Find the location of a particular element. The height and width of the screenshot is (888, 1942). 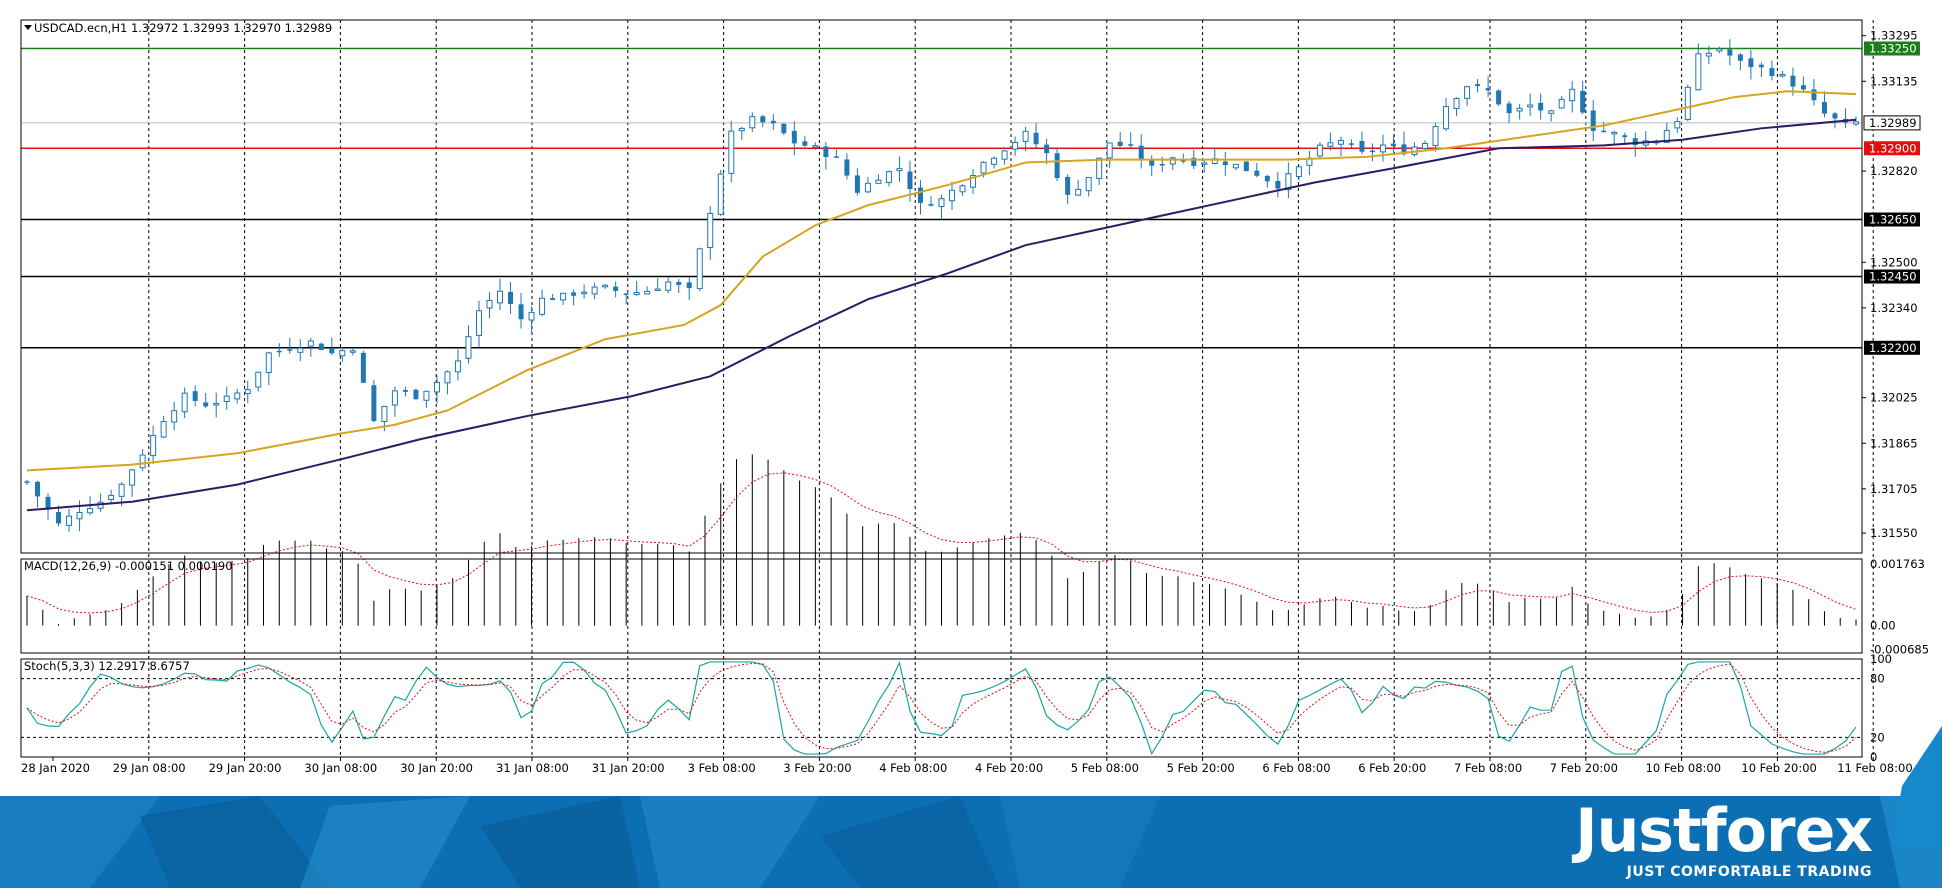

collapse-triangle-icon is located at coordinates (28, 27).